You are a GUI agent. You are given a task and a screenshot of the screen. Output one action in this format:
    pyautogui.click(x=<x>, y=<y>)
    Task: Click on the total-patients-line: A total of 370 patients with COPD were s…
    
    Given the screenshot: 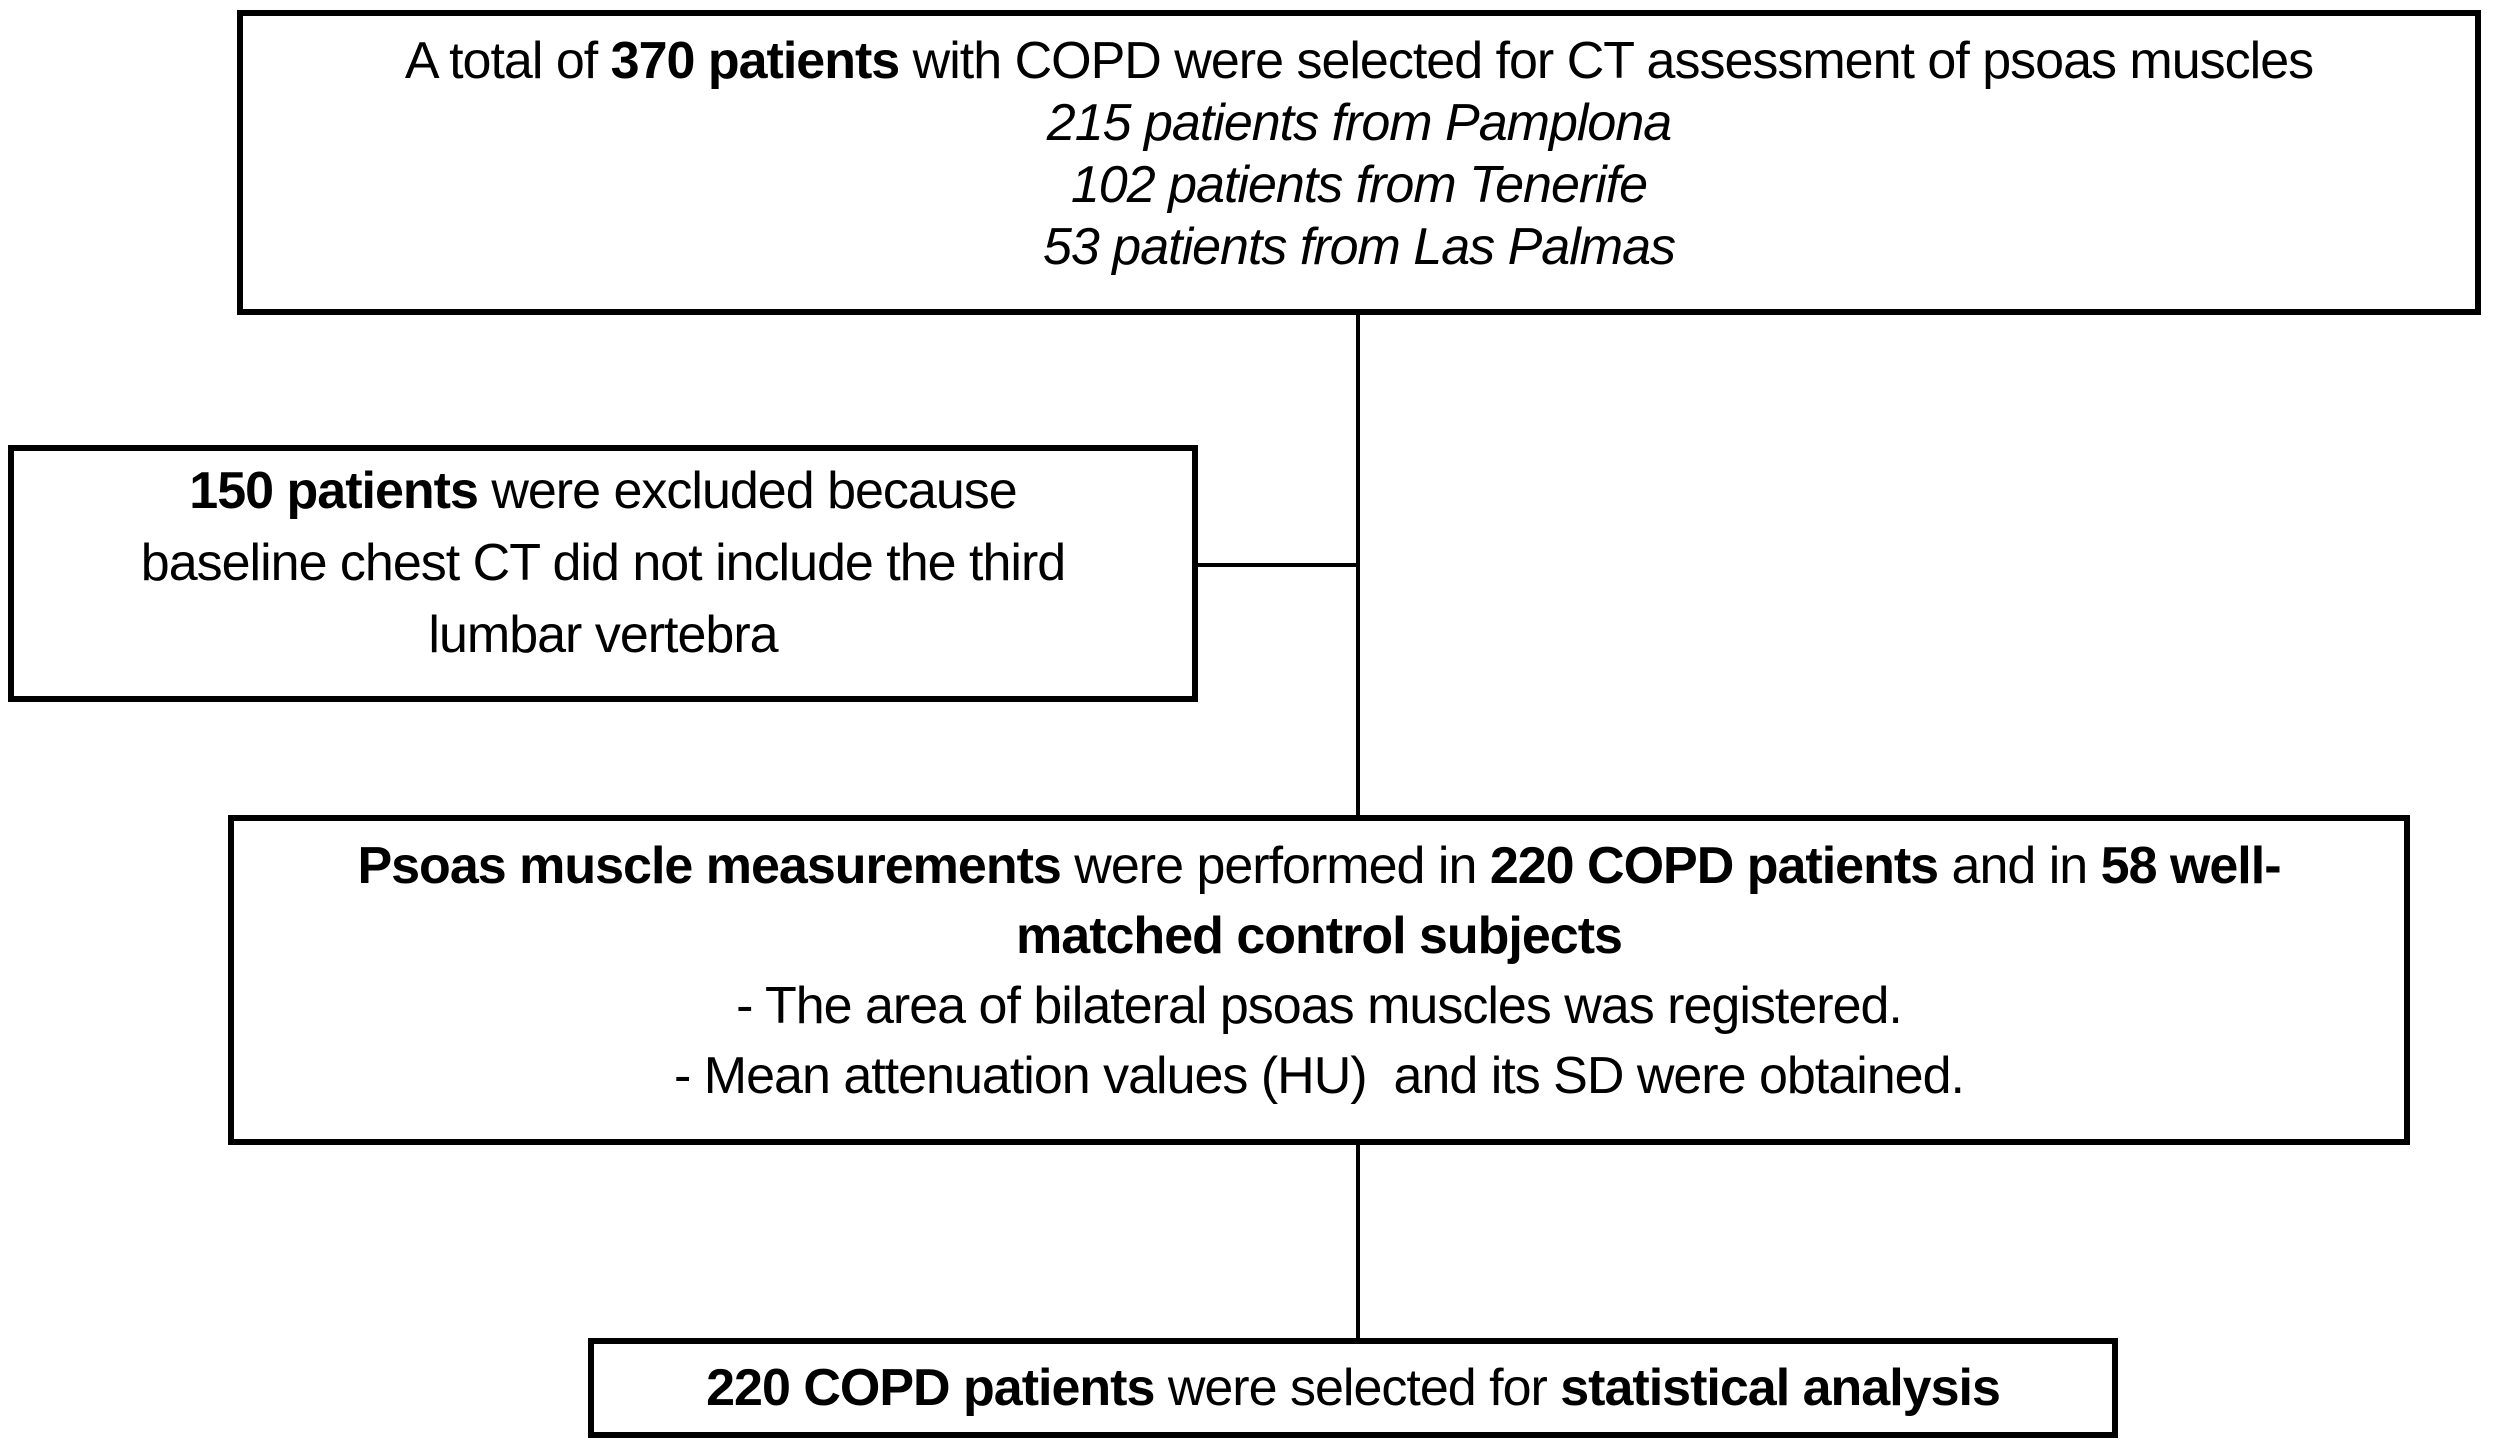 What is the action you would take?
    pyautogui.click(x=1359, y=61)
    